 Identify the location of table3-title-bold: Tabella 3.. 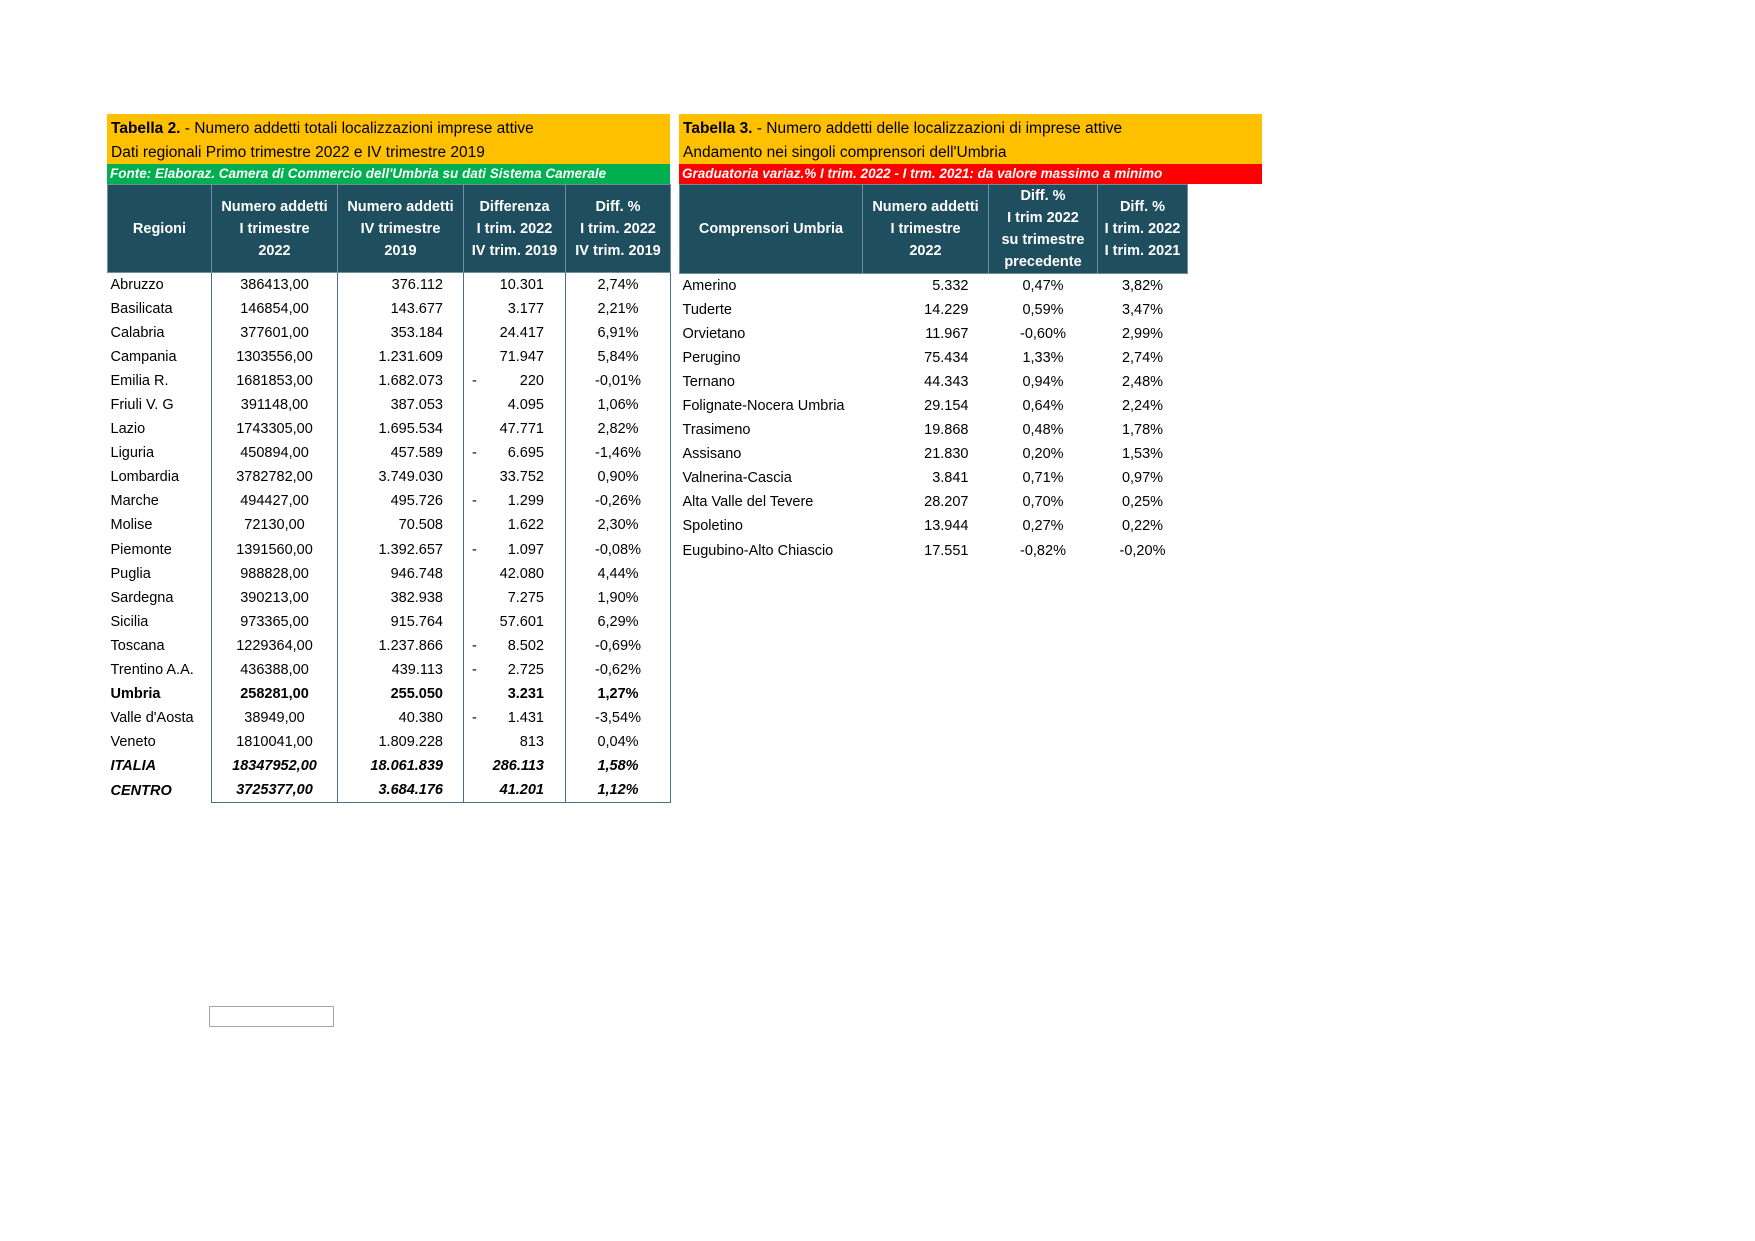
(718, 128).